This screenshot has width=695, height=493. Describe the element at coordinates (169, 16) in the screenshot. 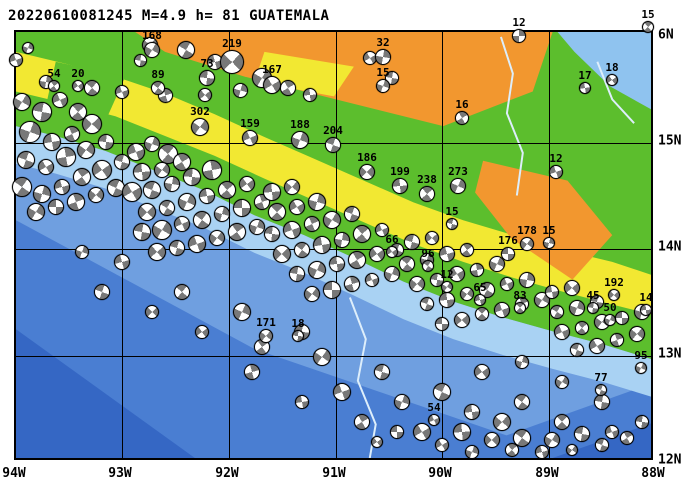

I see `map-title: 20220610081245 M=4.9 h= 81 GUATEMALA` at that location.